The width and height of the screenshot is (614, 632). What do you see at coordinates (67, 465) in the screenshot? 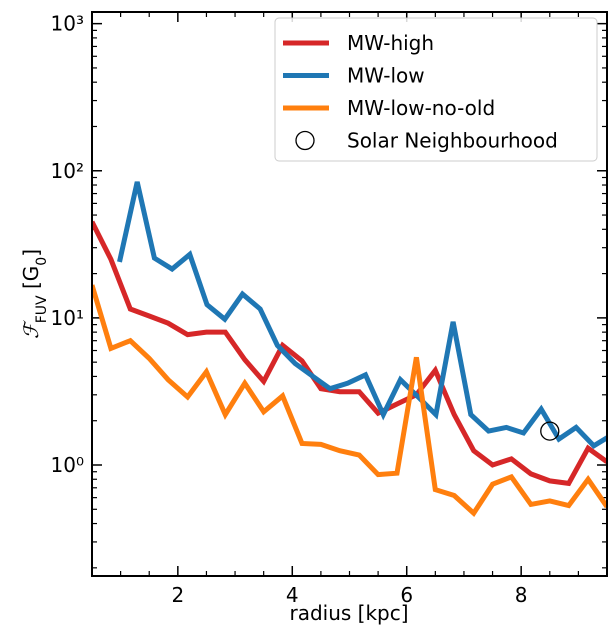
I see `y-tick-label: 10⁰` at bounding box center [67, 465].